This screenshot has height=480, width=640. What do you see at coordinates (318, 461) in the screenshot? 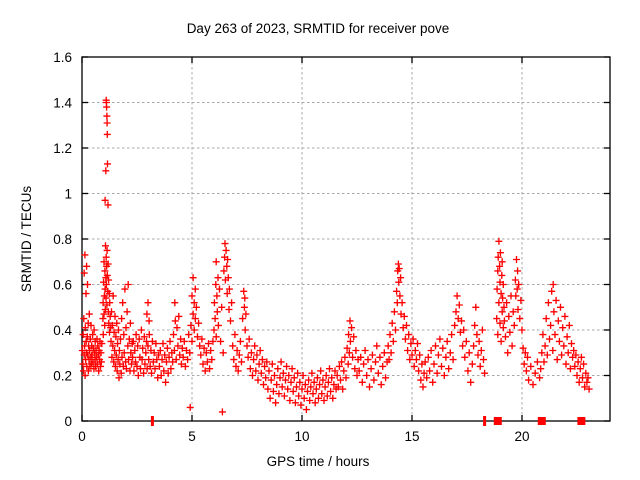
I see `x-axis-label: GPS time / hours` at bounding box center [318, 461].